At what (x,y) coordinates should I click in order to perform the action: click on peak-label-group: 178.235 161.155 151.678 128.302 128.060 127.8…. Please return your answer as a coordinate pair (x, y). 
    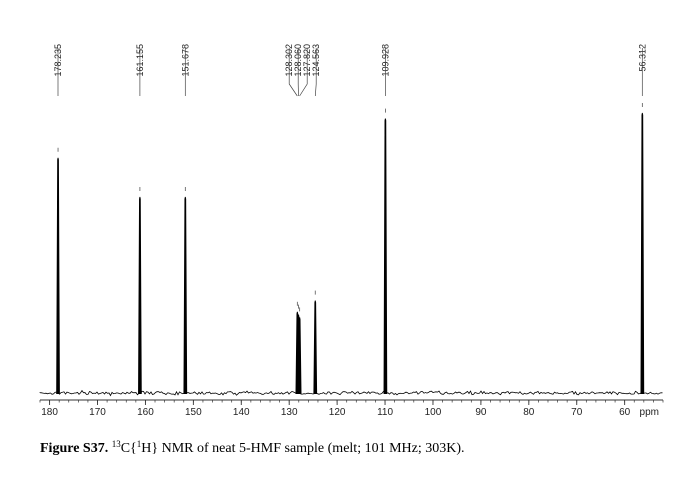
    Looking at the image, I should click on (350, 70).